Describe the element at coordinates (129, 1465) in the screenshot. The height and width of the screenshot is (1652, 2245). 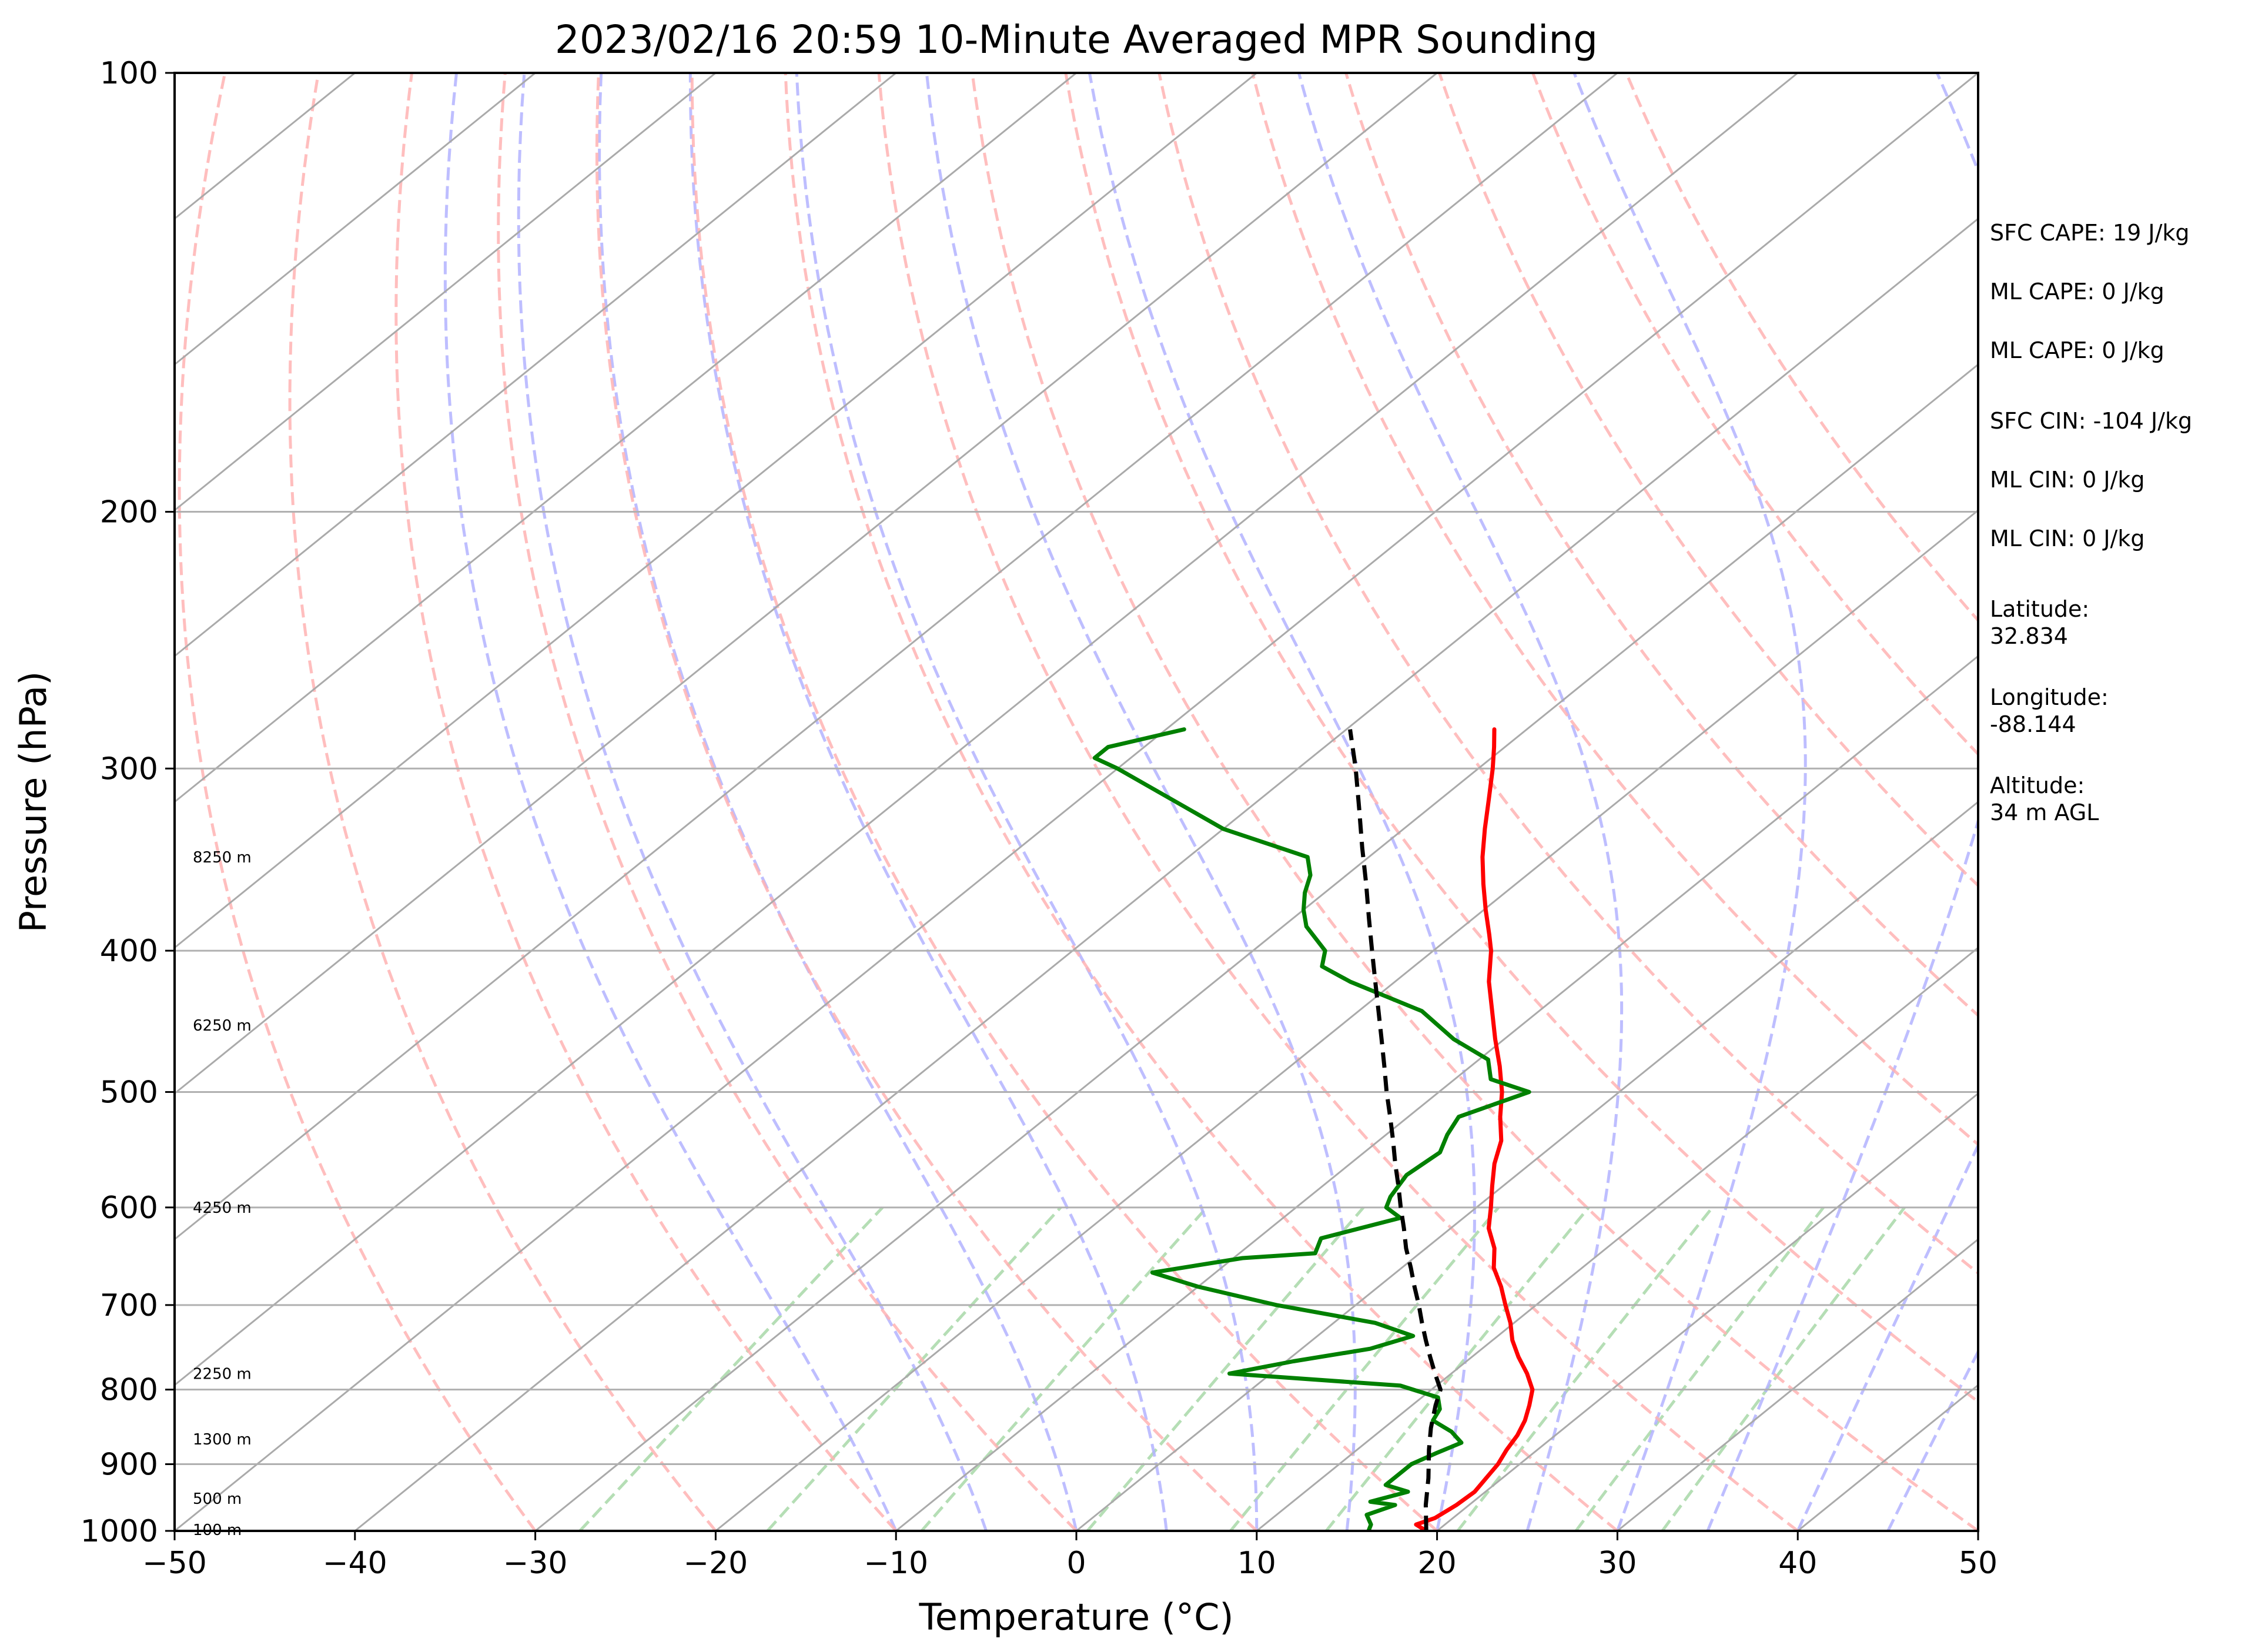
I see `y-tick-label: 900` at that location.